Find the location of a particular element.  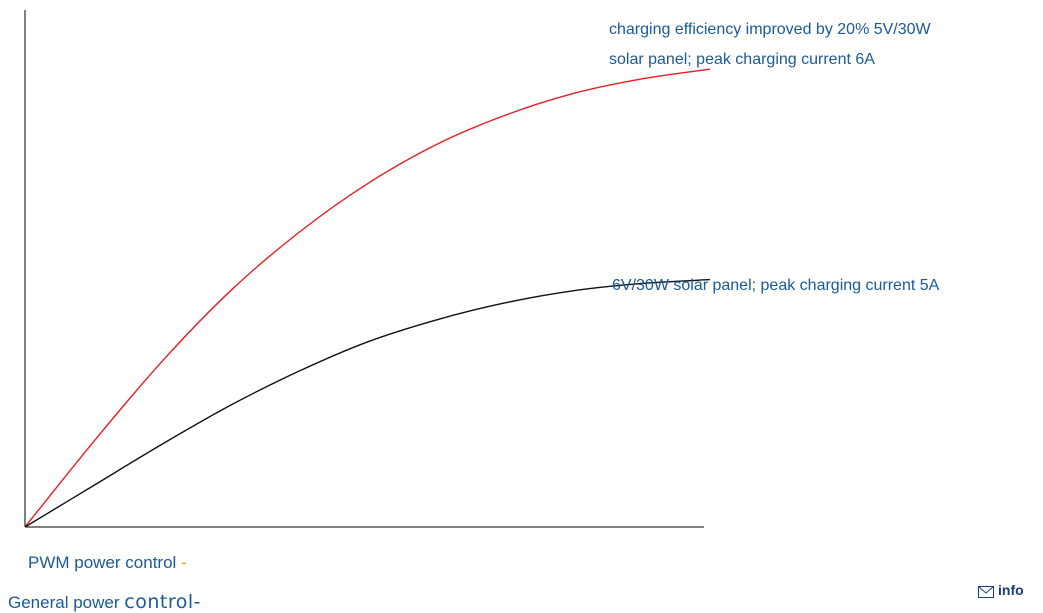

legend-general-label: General power is located at coordinates (64, 602).